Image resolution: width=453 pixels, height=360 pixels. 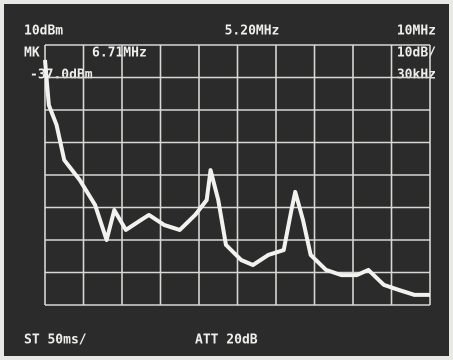 What do you see at coordinates (416, 75) in the screenshot?
I see `resolution-bandwidth: 30kHz` at bounding box center [416, 75].